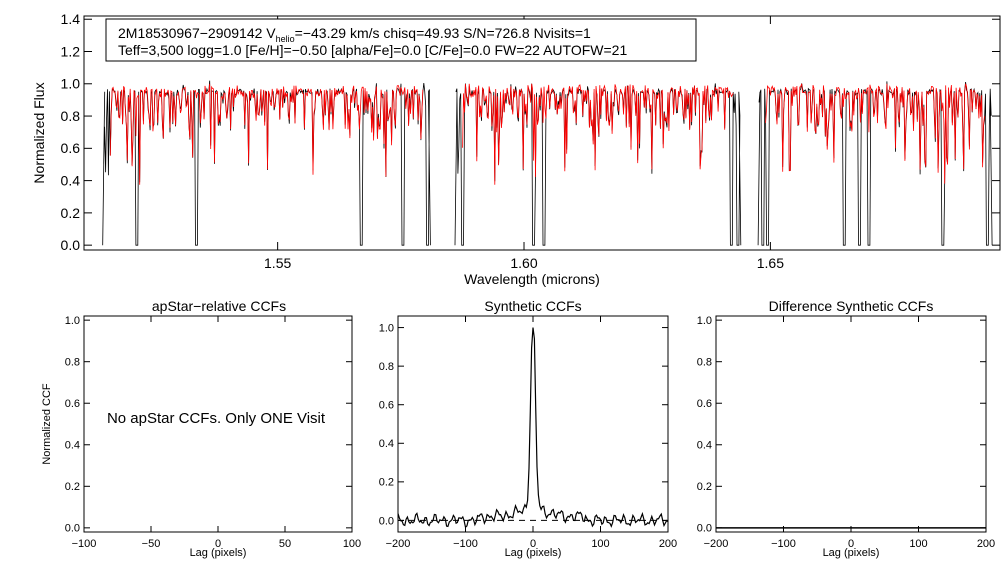 This screenshot has height=576, width=1008. Describe the element at coordinates (533, 544) in the screenshot. I see `synthetic-ccf-xtick-label: 0` at that location.